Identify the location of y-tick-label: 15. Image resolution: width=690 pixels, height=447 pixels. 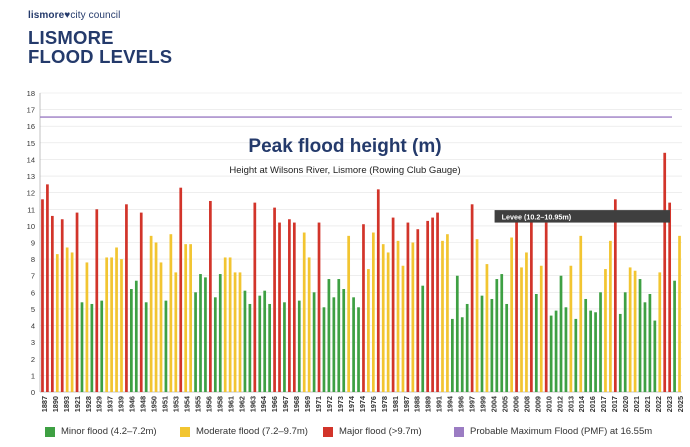
(31, 143).